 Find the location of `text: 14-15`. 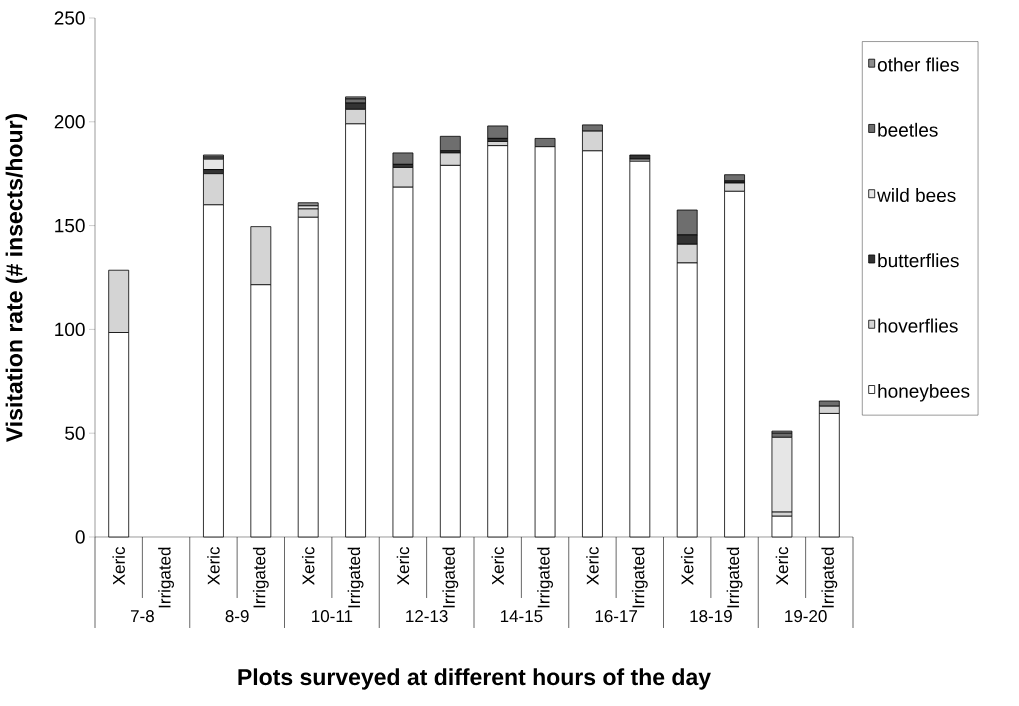

text: 14-15 is located at coordinates (521, 616).